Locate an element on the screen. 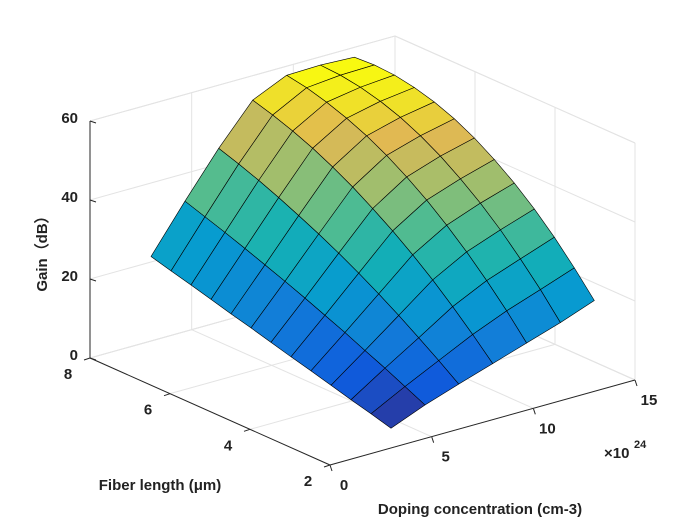 The width and height of the screenshot is (700, 525). x-axis is located at coordinates (482, 422).